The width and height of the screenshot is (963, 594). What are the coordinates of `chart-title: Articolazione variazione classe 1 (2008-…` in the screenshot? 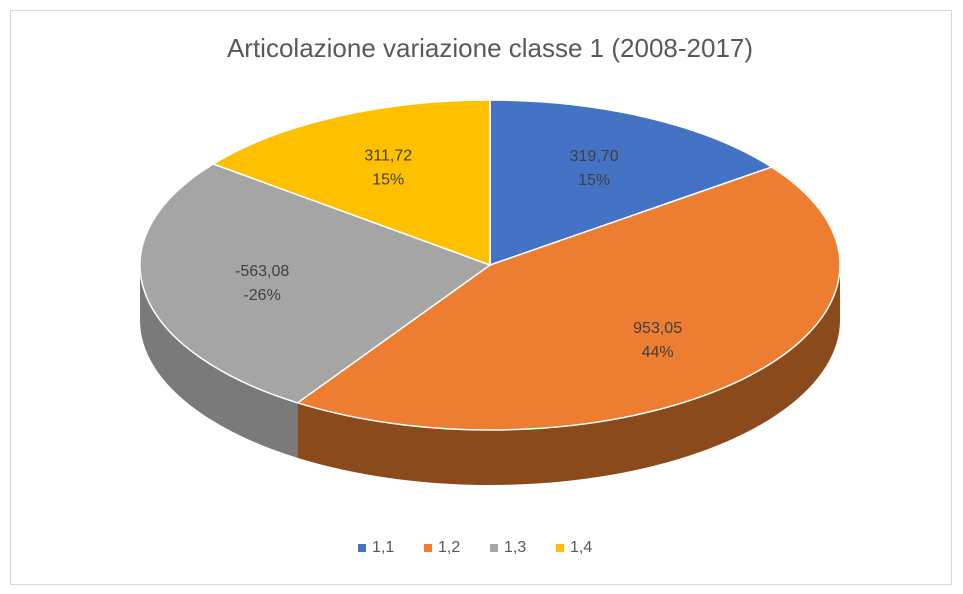 It's located at (490, 48).